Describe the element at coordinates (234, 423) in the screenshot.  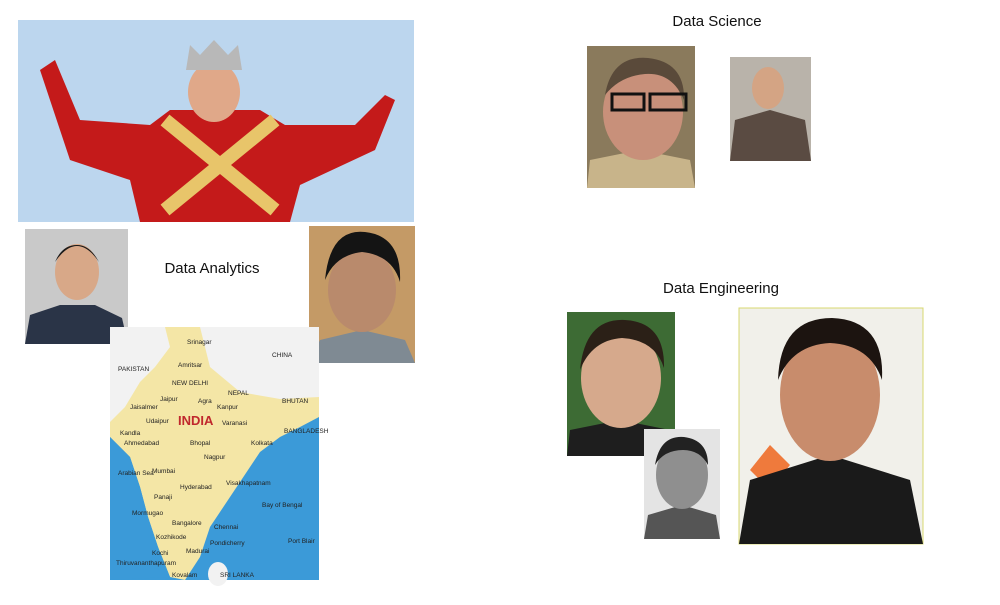
I see `map-label: Varanasi` at that location.